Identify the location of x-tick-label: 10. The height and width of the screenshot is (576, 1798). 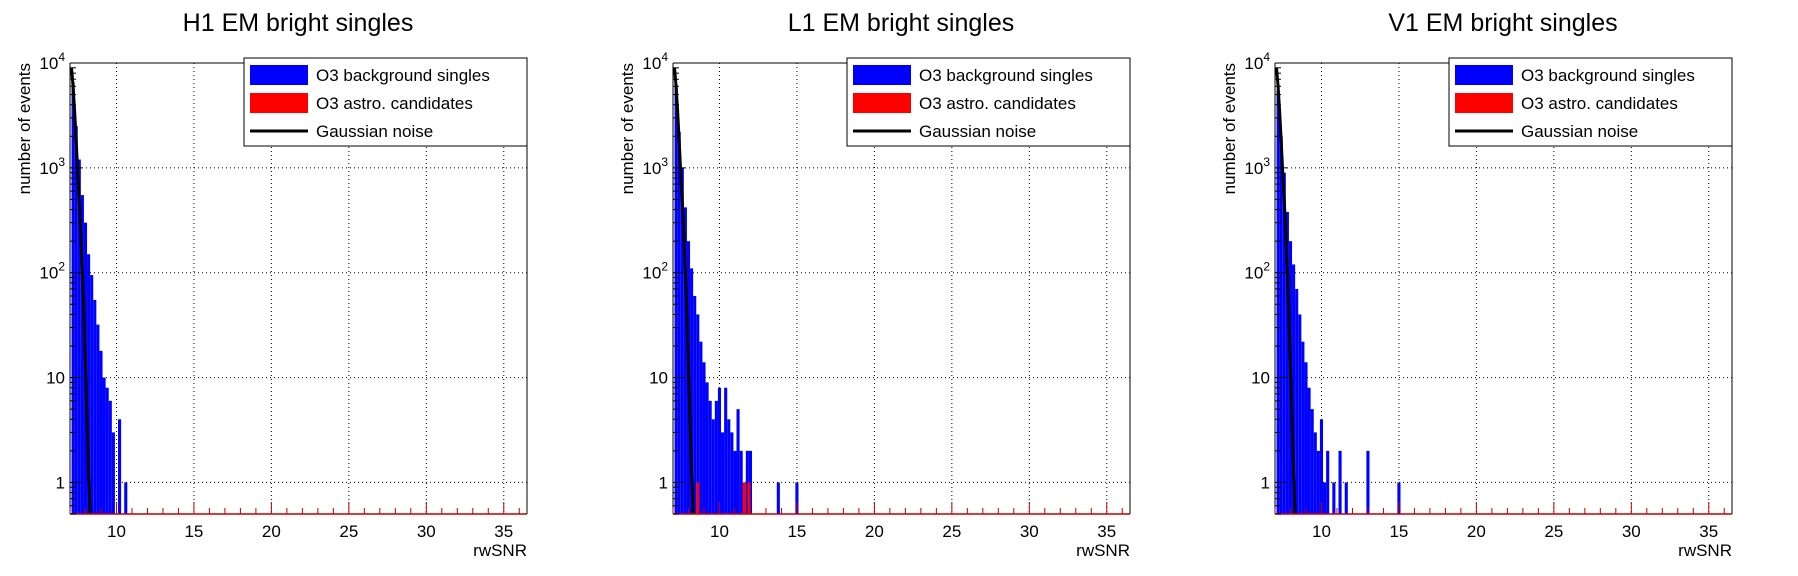
(116, 531).